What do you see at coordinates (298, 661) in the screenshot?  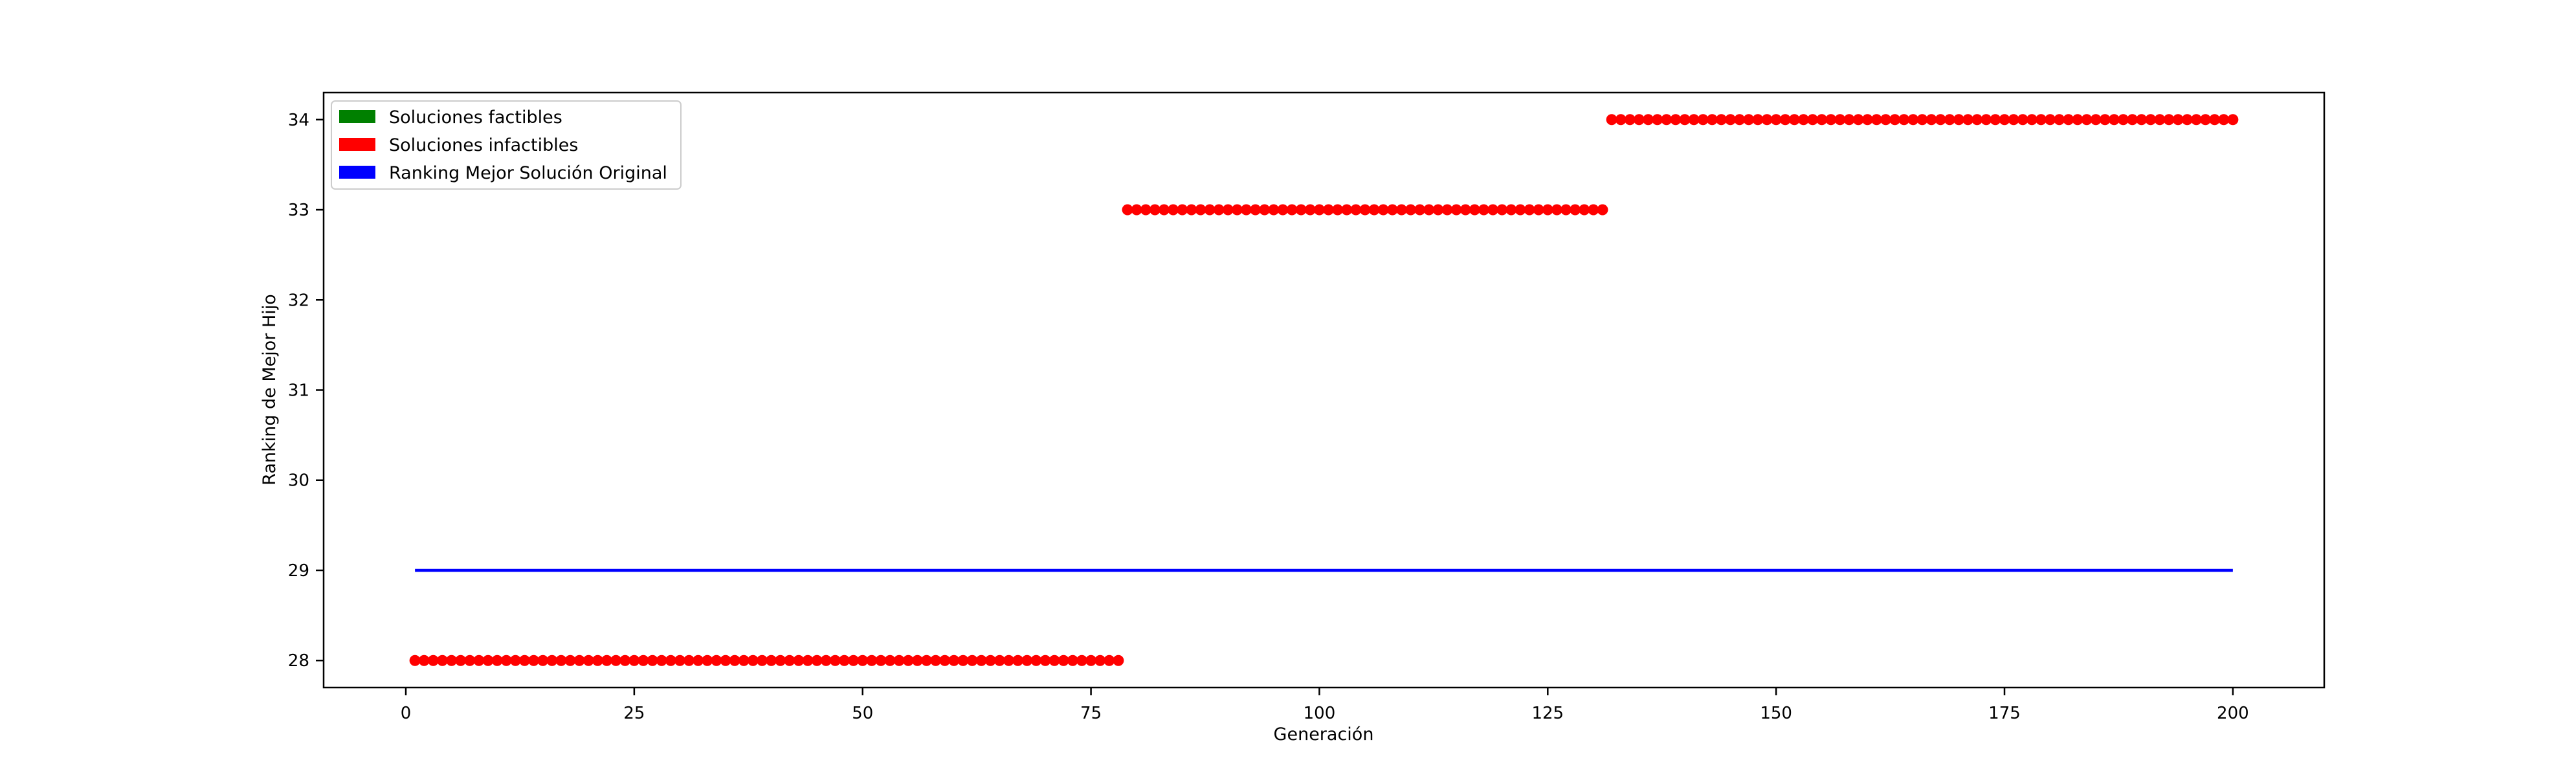 I see `y-tick-label: 28` at bounding box center [298, 661].